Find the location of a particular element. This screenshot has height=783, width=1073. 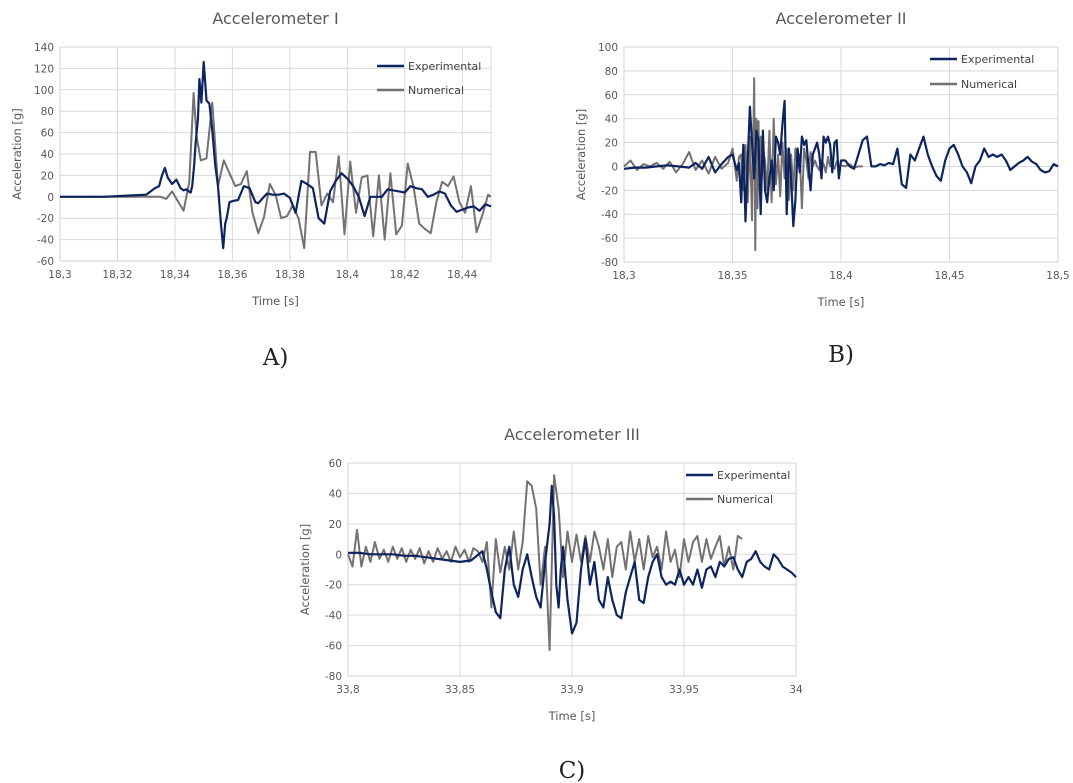

x-tick-label: 18,32 is located at coordinates (117, 275).